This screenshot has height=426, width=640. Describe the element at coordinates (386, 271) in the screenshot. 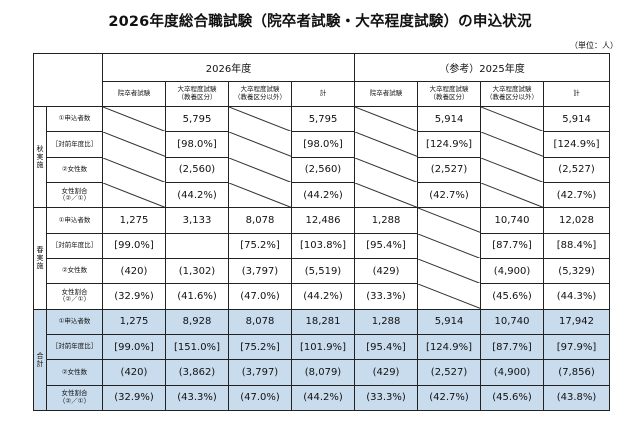

I see `cell-spring-women: (429)` at that location.